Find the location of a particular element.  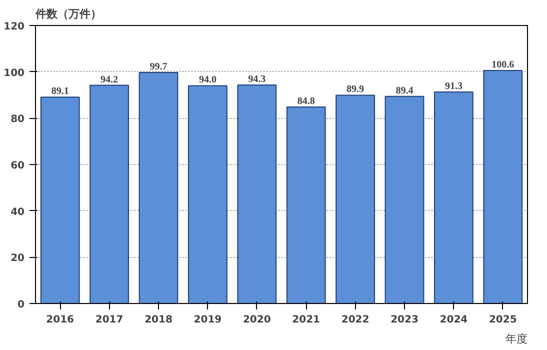

data-label: 84.8 is located at coordinates (306, 102).